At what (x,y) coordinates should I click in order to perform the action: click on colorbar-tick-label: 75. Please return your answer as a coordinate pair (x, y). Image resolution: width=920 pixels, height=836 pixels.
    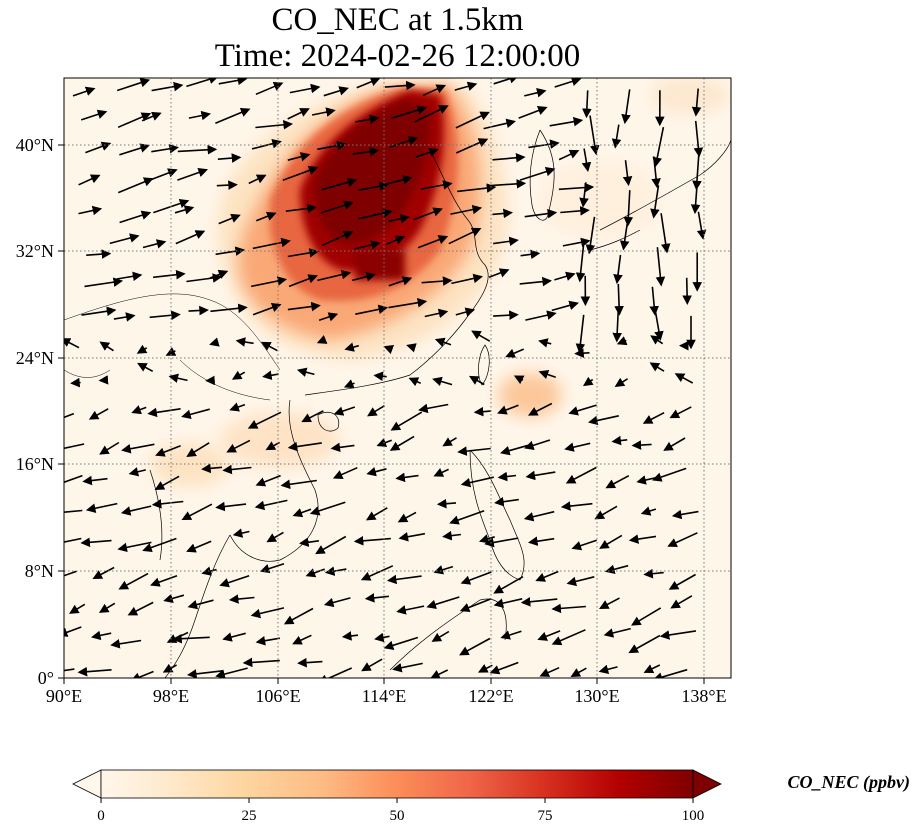
    Looking at the image, I should click on (545, 816).